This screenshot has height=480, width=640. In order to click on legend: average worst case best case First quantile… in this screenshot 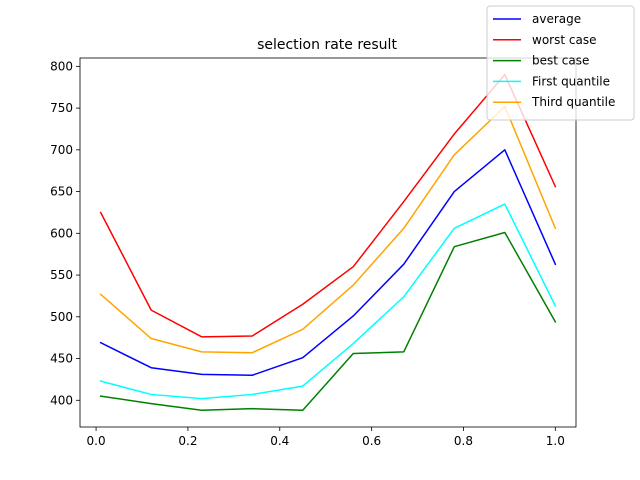, I will do `click(560, 63)`.